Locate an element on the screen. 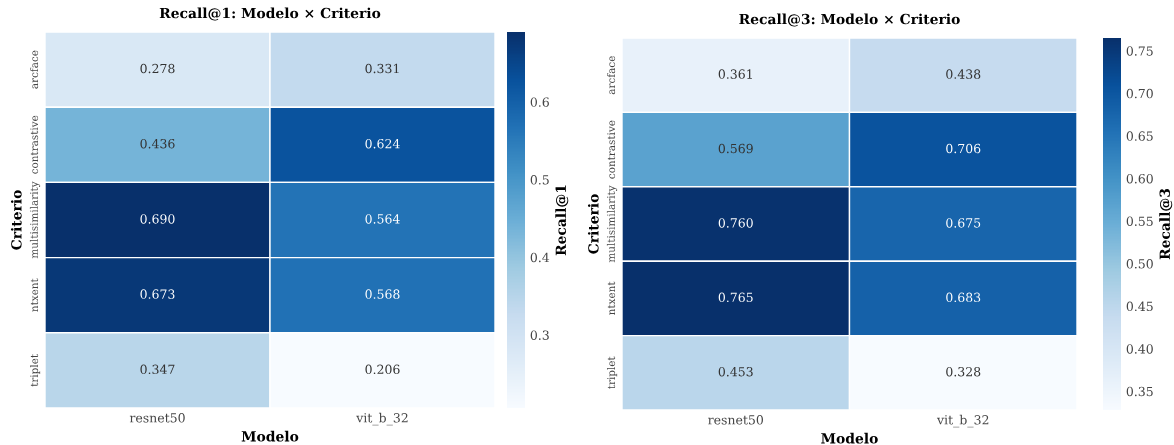  color-bar-title: Recall@3 is located at coordinates (1166, 224).